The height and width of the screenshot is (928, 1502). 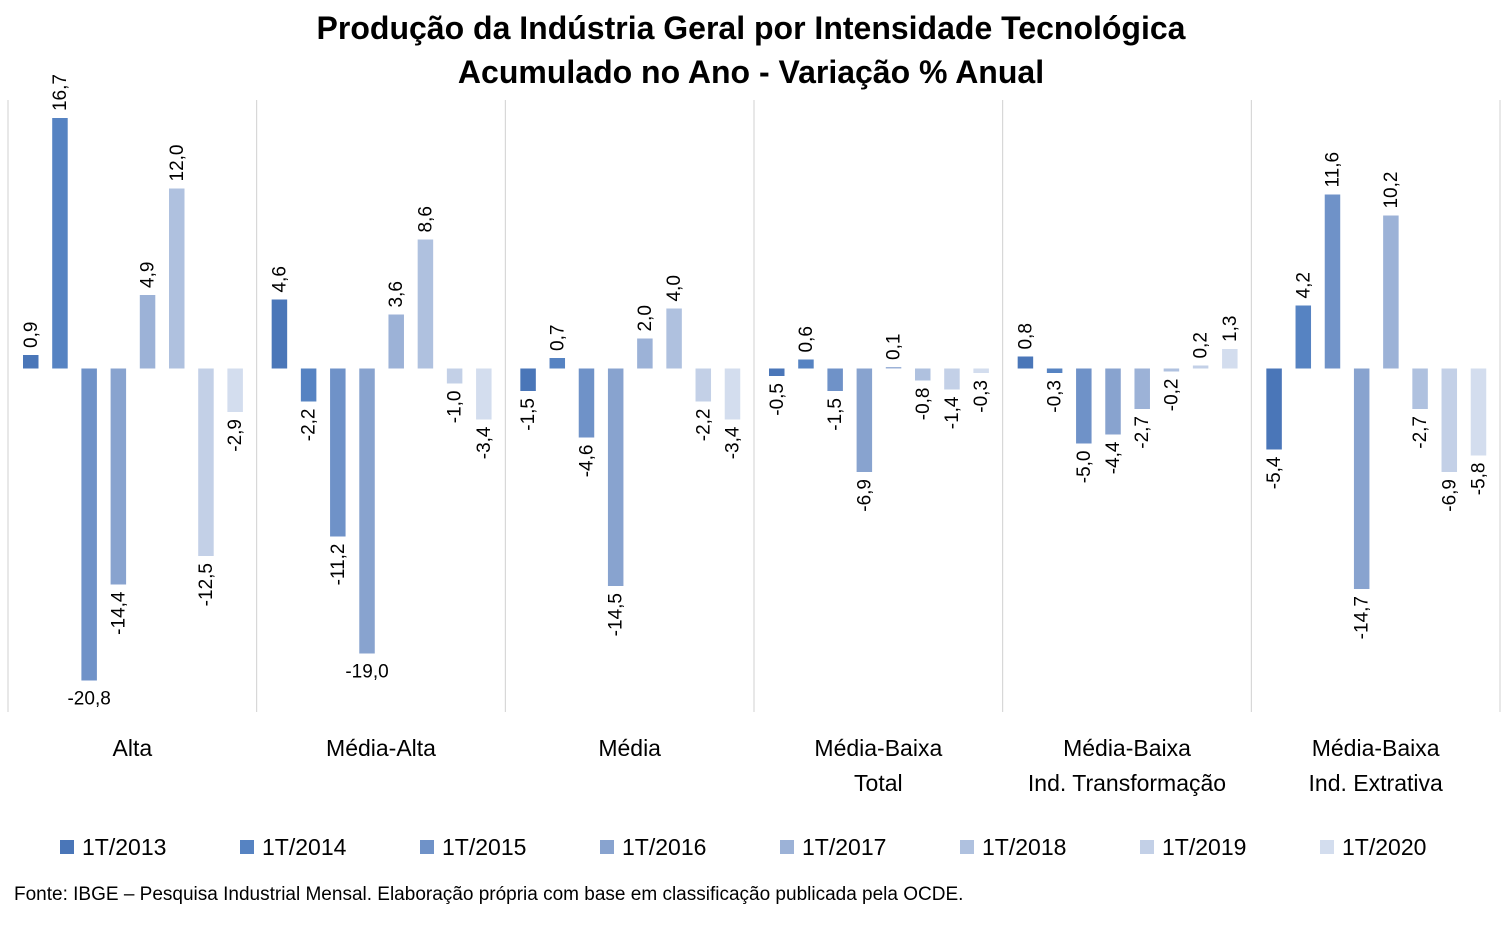 What do you see at coordinates (148, 275) in the screenshot?
I see `data-label: 4,9` at bounding box center [148, 275].